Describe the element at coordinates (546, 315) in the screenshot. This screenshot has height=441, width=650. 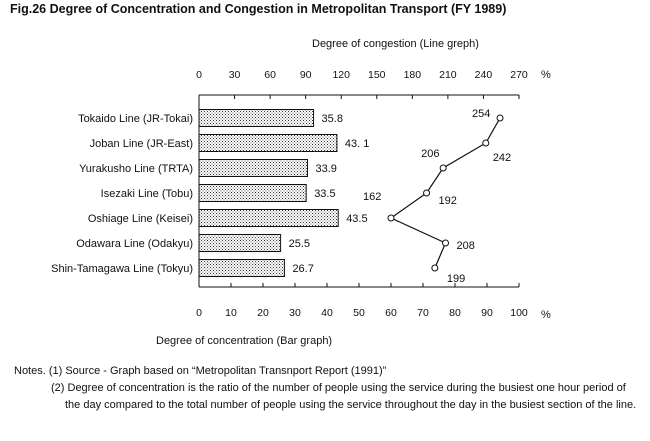
I see `concentration-axis-unit: %` at that location.